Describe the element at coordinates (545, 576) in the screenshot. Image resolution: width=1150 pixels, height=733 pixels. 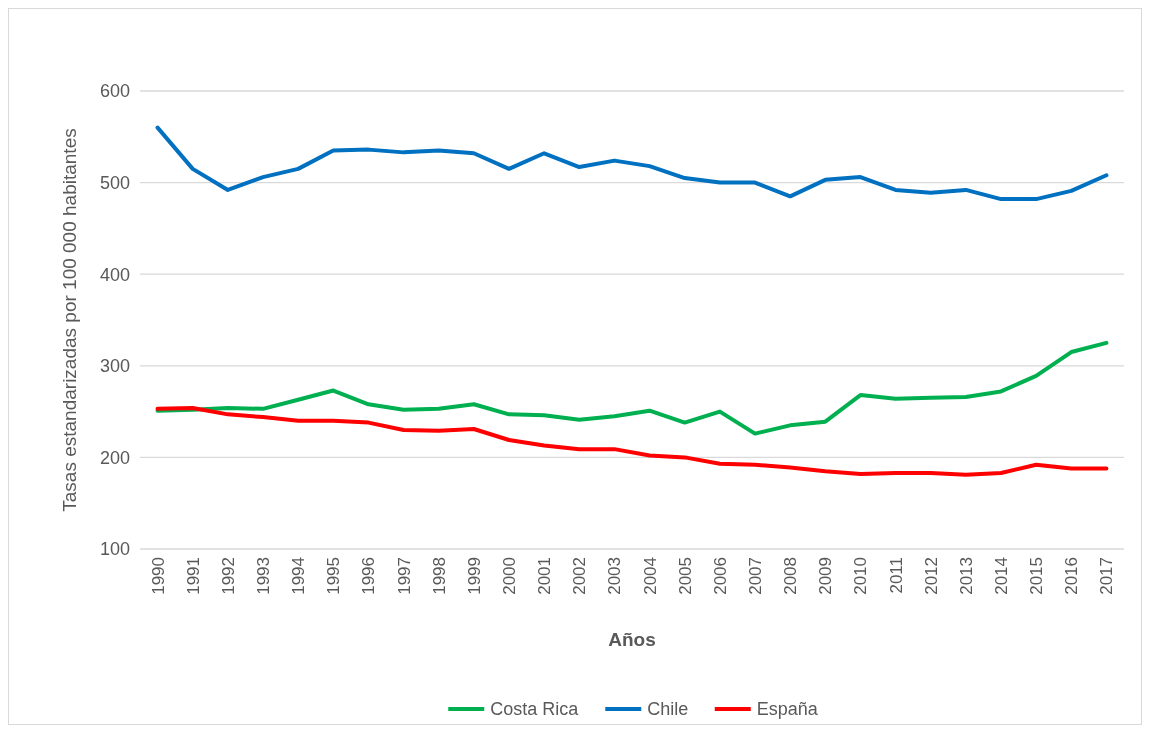
I see `x-tick-label: 2001` at that location.